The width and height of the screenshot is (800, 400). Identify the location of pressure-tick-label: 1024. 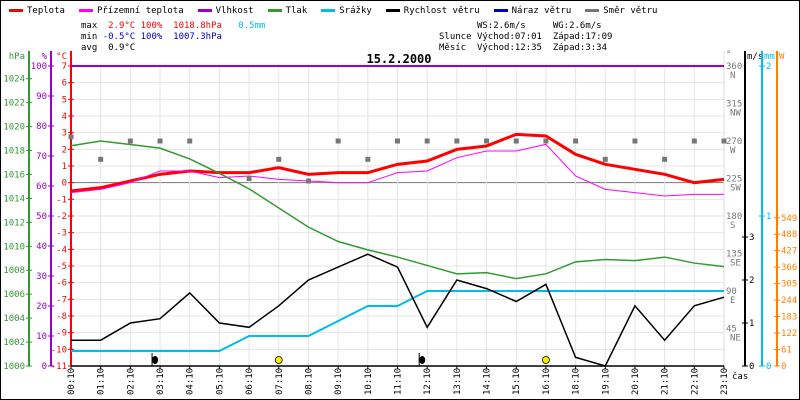
(14, 80).